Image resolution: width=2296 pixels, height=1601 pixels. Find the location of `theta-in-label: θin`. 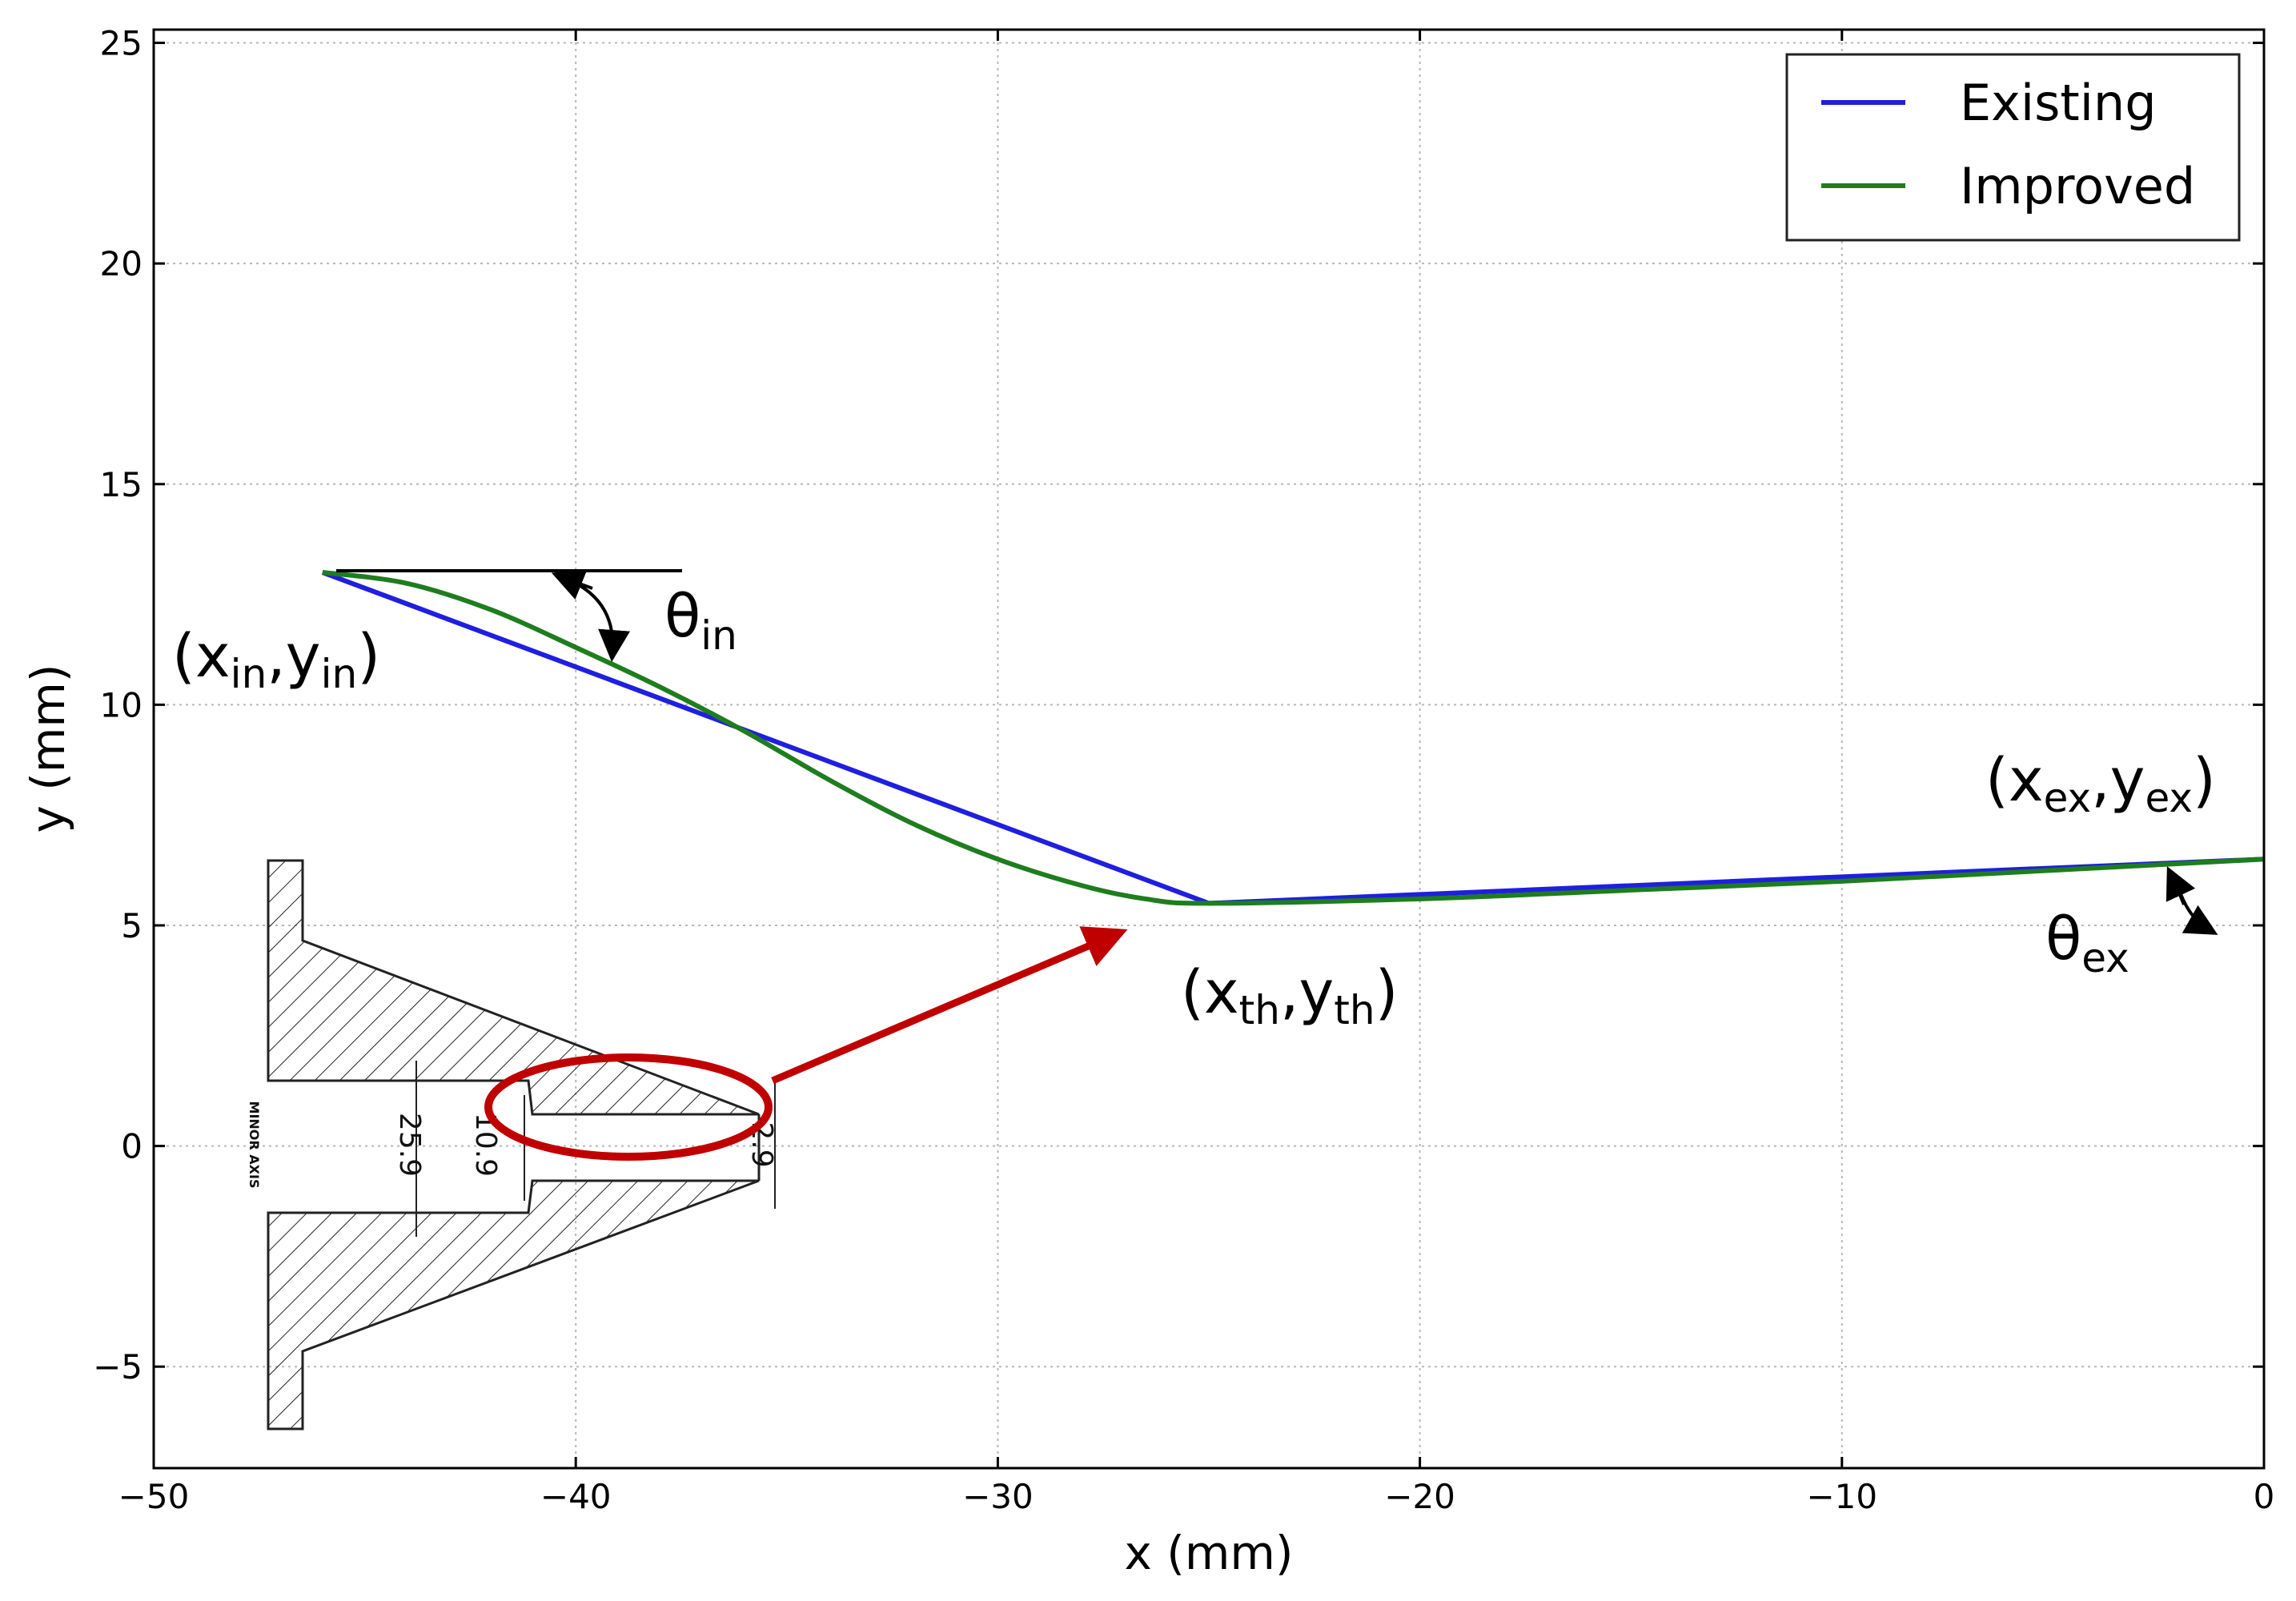

theta-in-label: θin is located at coordinates (700, 620).